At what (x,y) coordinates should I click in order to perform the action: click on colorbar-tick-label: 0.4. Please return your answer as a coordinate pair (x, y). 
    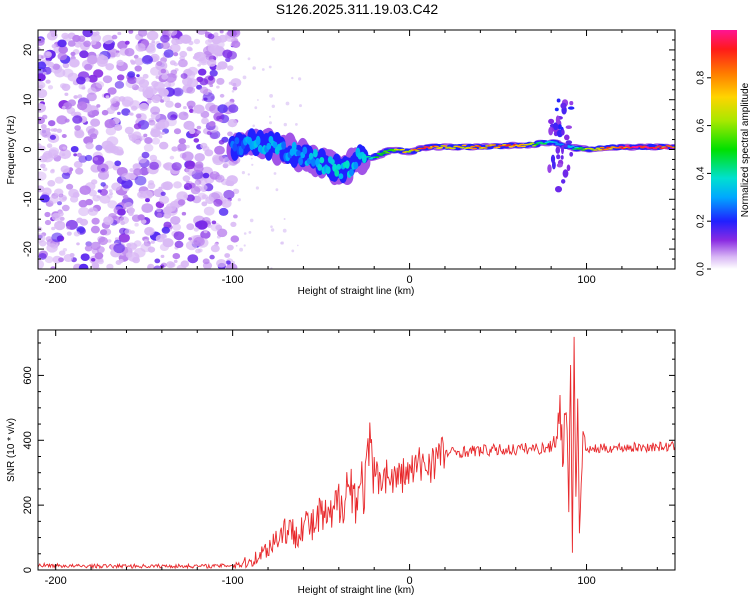
    Looking at the image, I should click on (701, 173).